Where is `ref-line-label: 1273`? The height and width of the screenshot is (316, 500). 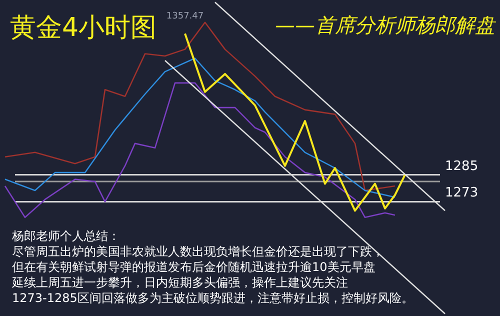 ref-line-label: 1273 is located at coordinates (461, 193).